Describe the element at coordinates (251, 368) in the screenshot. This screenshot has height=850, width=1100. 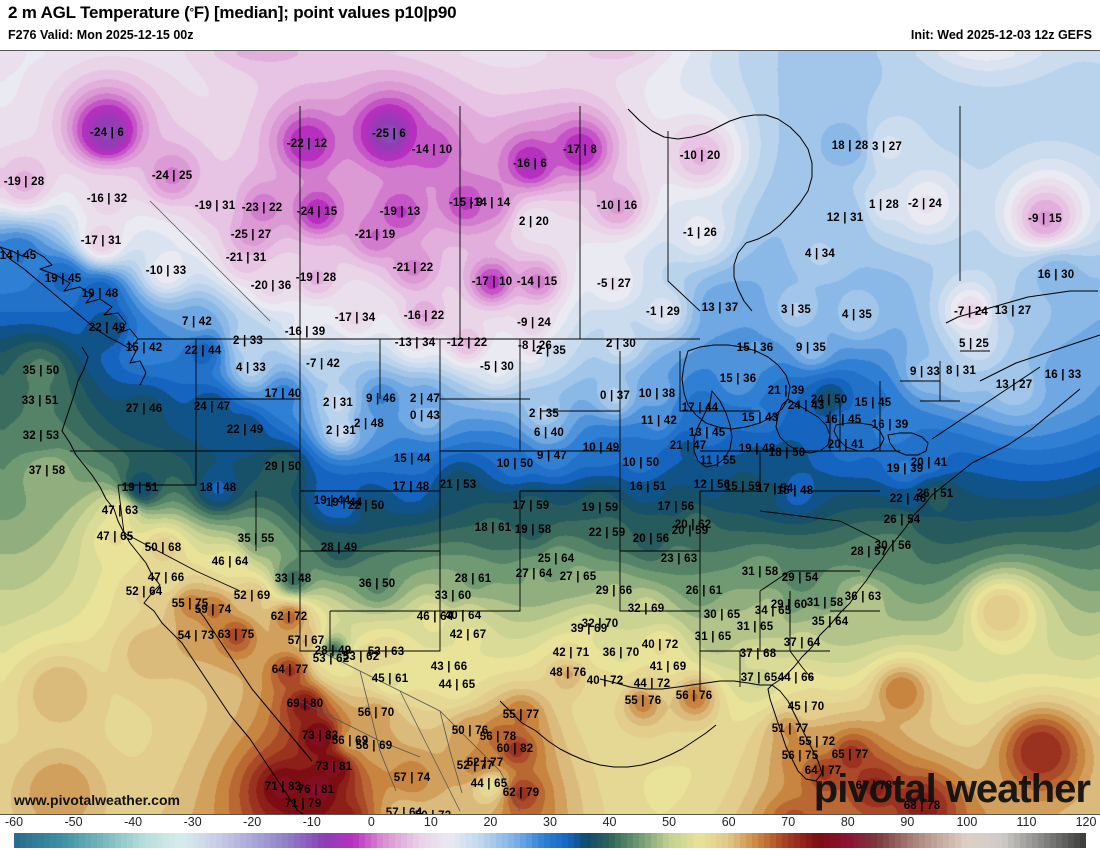
I see `point-value-label: 4 | 33` at that location.